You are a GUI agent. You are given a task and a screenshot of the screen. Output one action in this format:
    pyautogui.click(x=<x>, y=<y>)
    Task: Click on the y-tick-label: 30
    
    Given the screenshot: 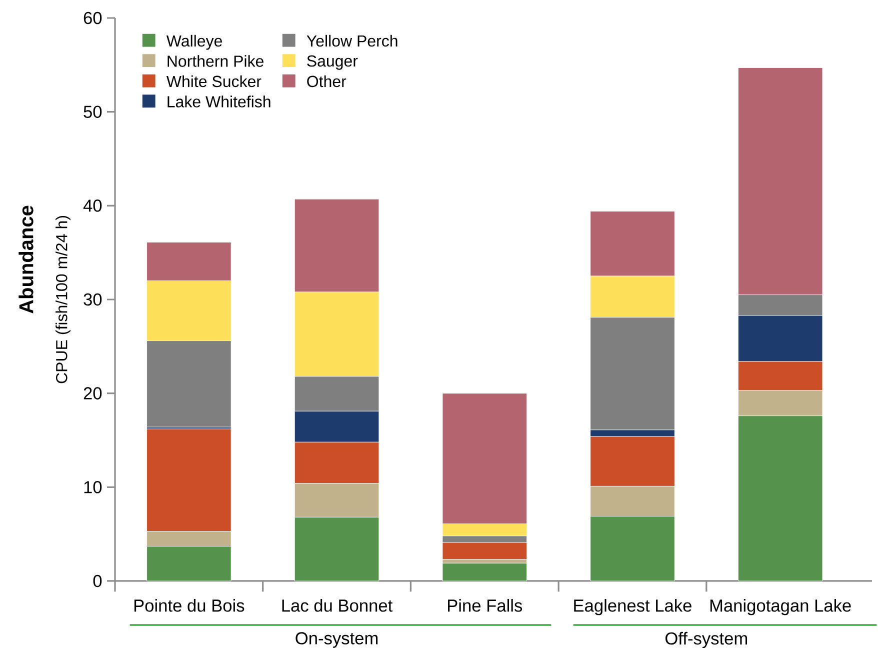 What is the action you would take?
    pyautogui.click(x=93, y=299)
    